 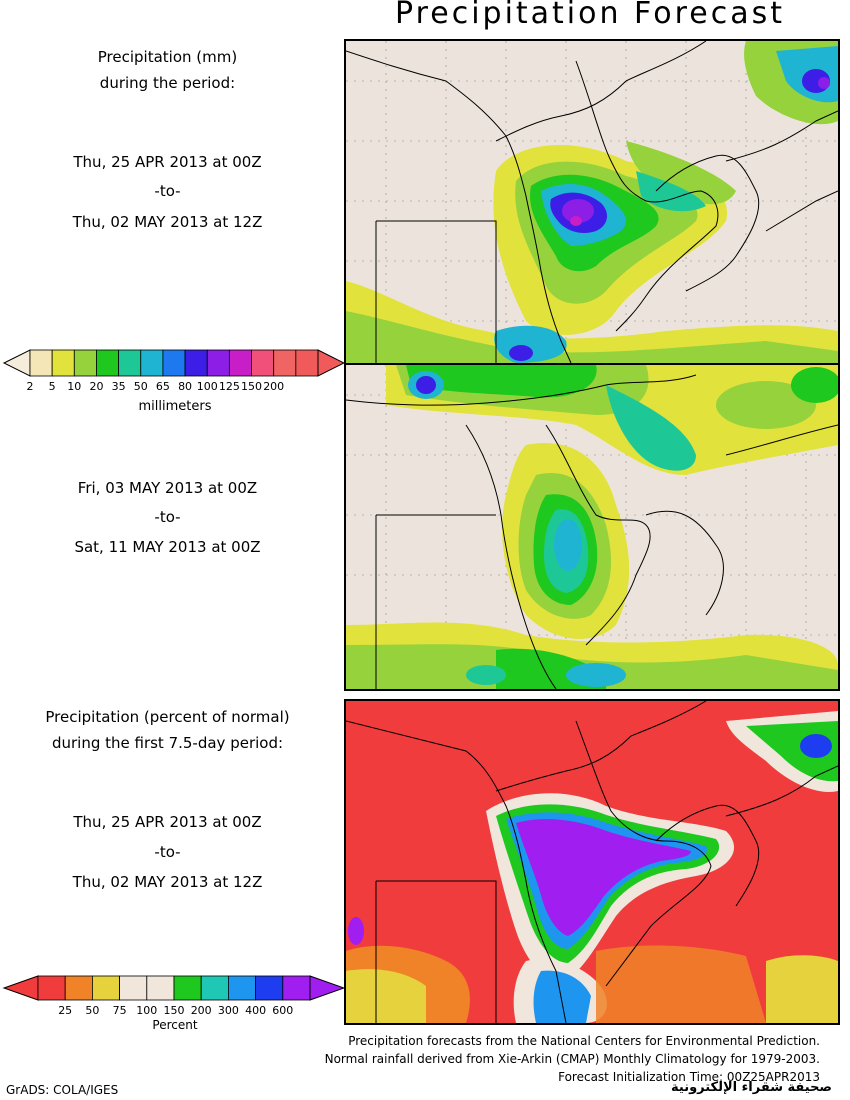 What do you see at coordinates (167, 882) in the screenshot?
I see `panel3-end-date: Thu, 02 MAY 2013 at 12Z` at bounding box center [167, 882].